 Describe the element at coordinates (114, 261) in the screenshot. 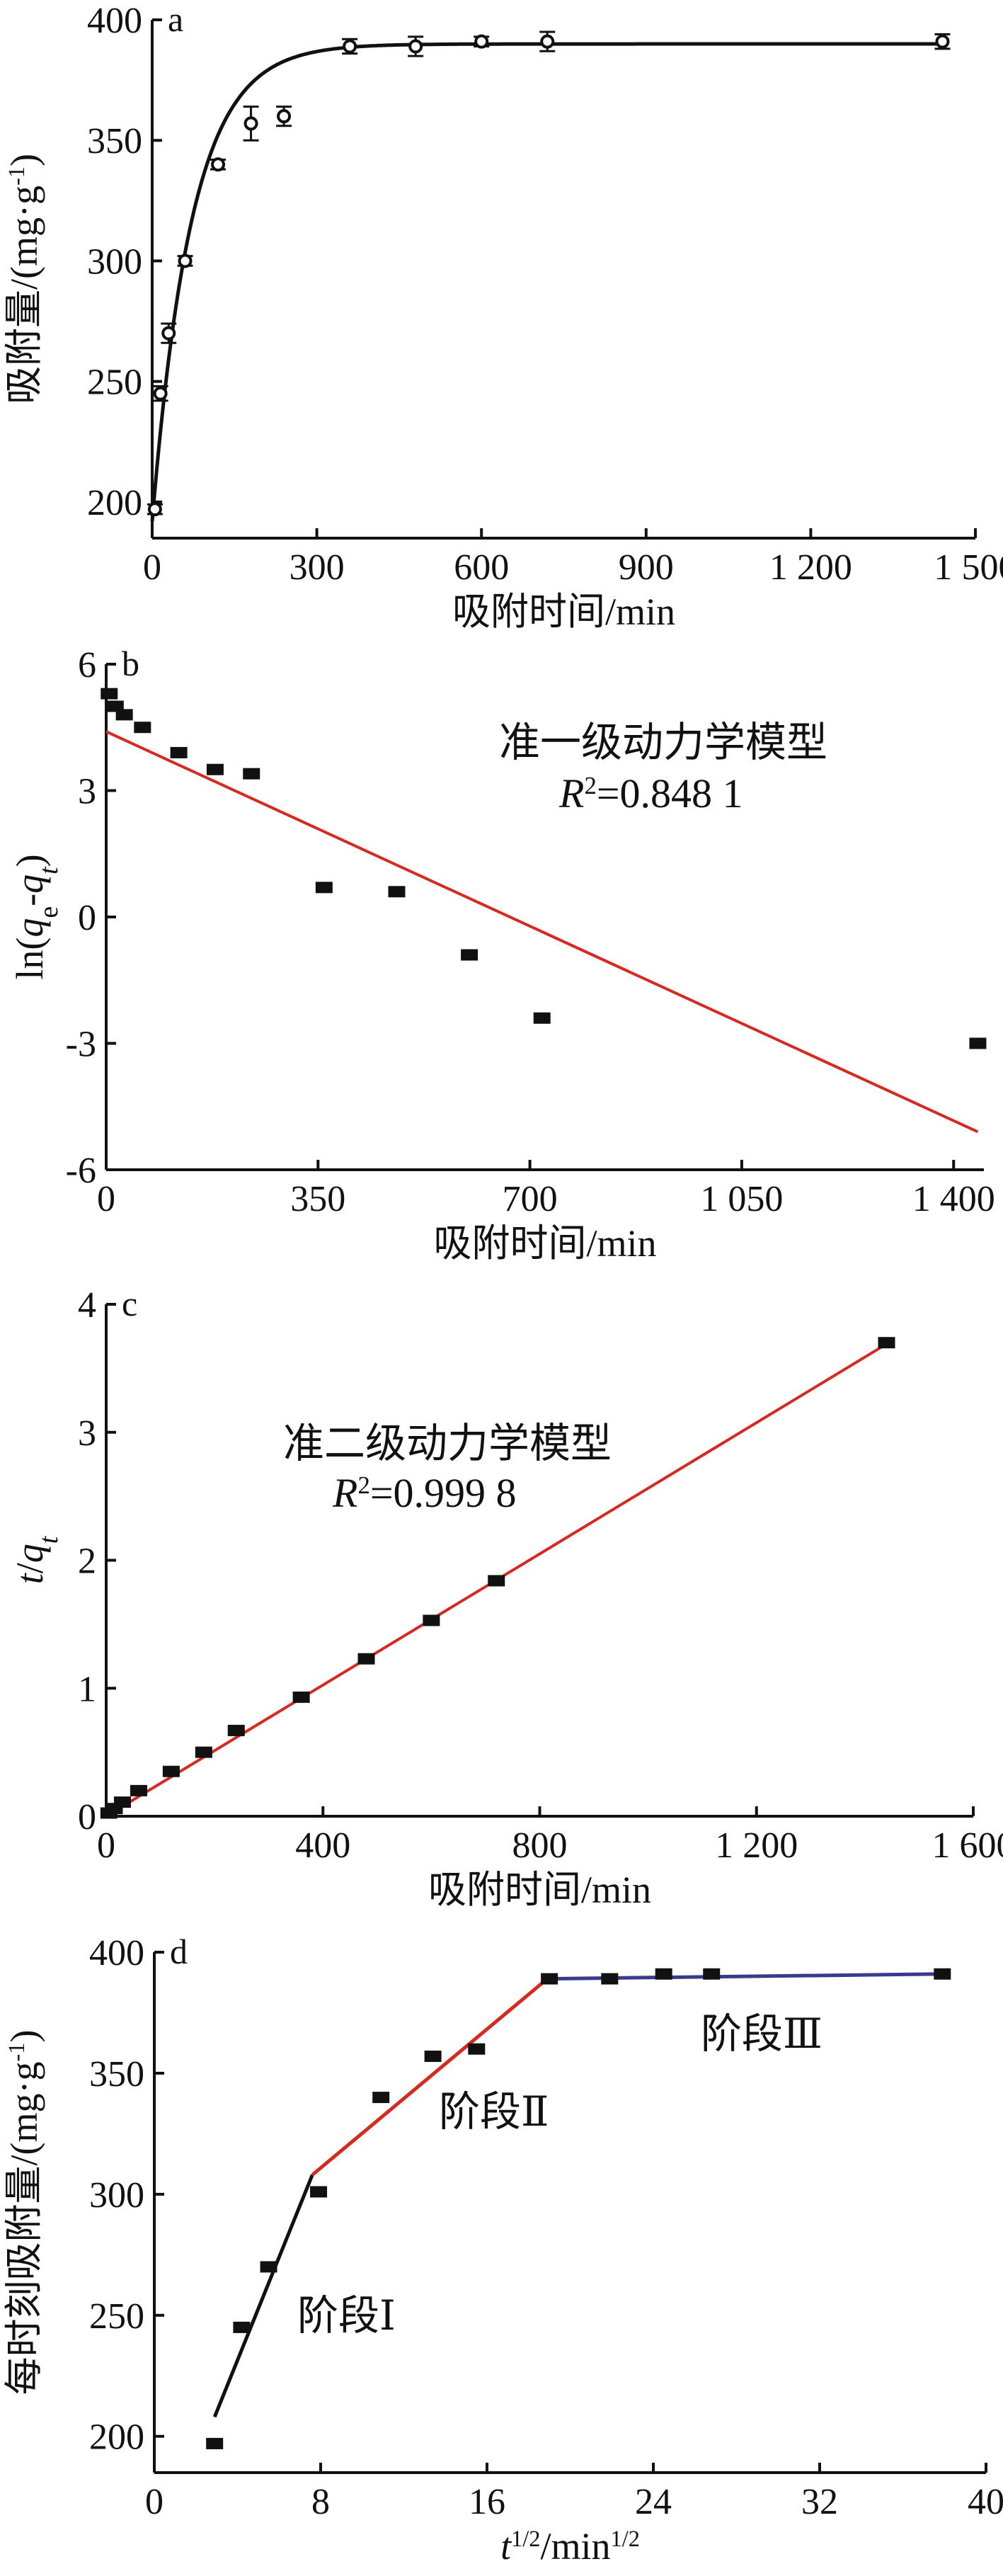

I see `y-tick-label: 300` at that location.